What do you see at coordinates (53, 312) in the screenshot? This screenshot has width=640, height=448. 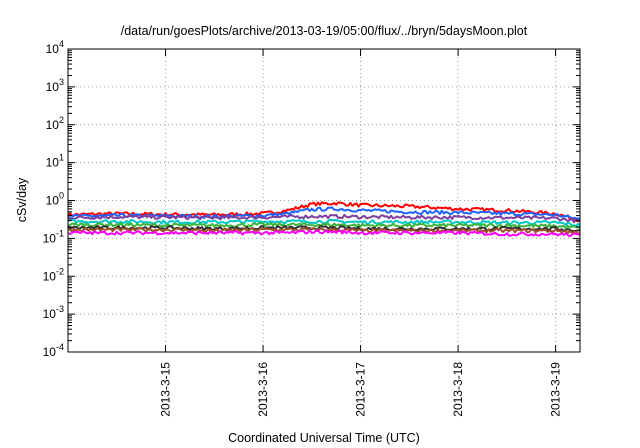 I see `y-tick-label: 10⁻³` at bounding box center [53, 312].